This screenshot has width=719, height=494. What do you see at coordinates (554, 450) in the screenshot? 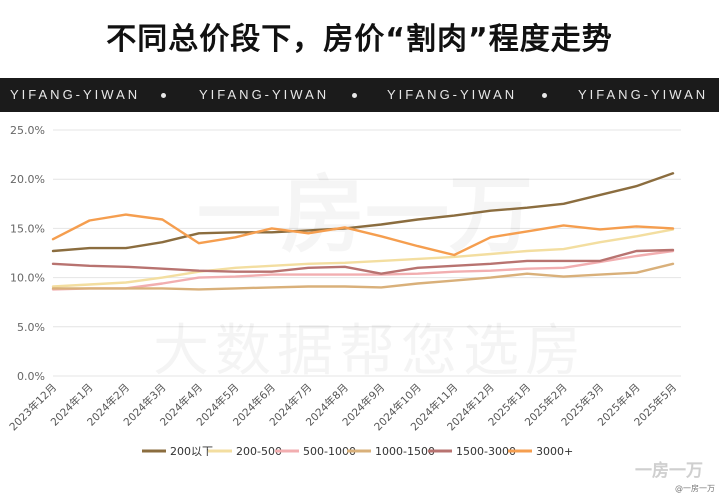
I see `legend-label: 3000+` at bounding box center [554, 450].